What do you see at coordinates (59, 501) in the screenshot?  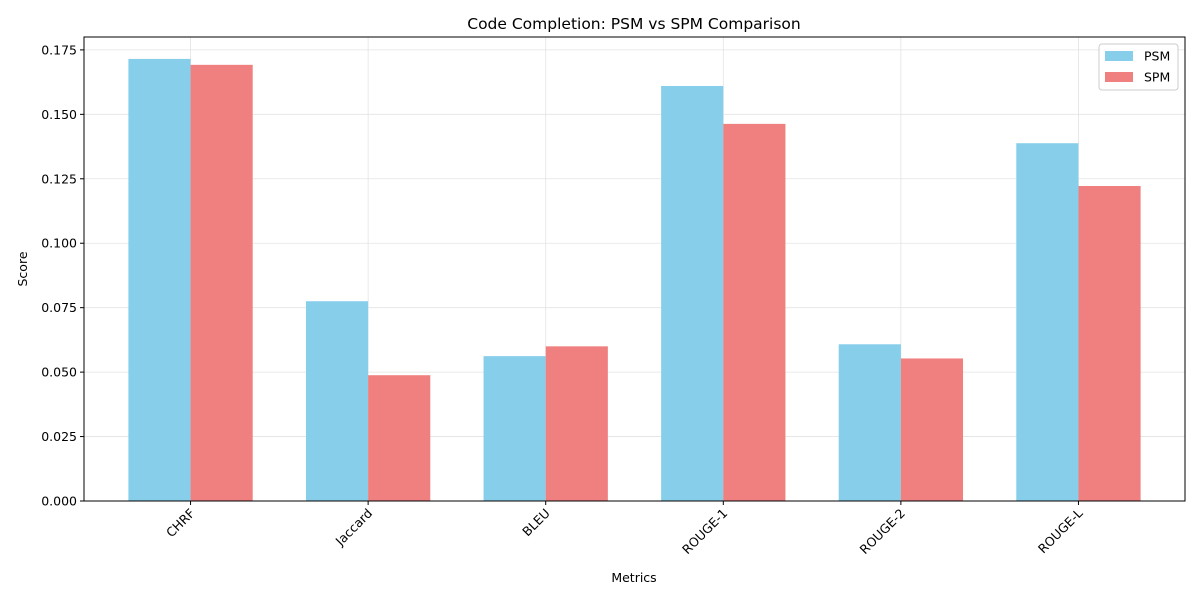 I see `y-tick-label: 0.000` at bounding box center [59, 501].